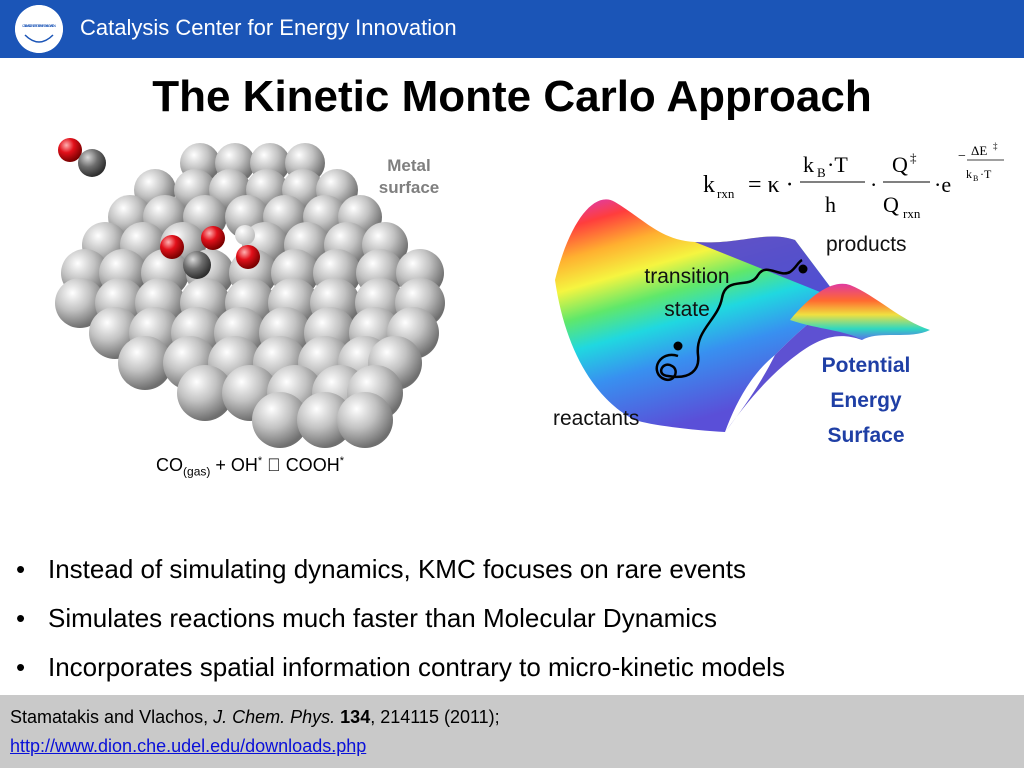 The image size is (1024, 768). I want to click on co-gas-molecule, so click(82, 157).